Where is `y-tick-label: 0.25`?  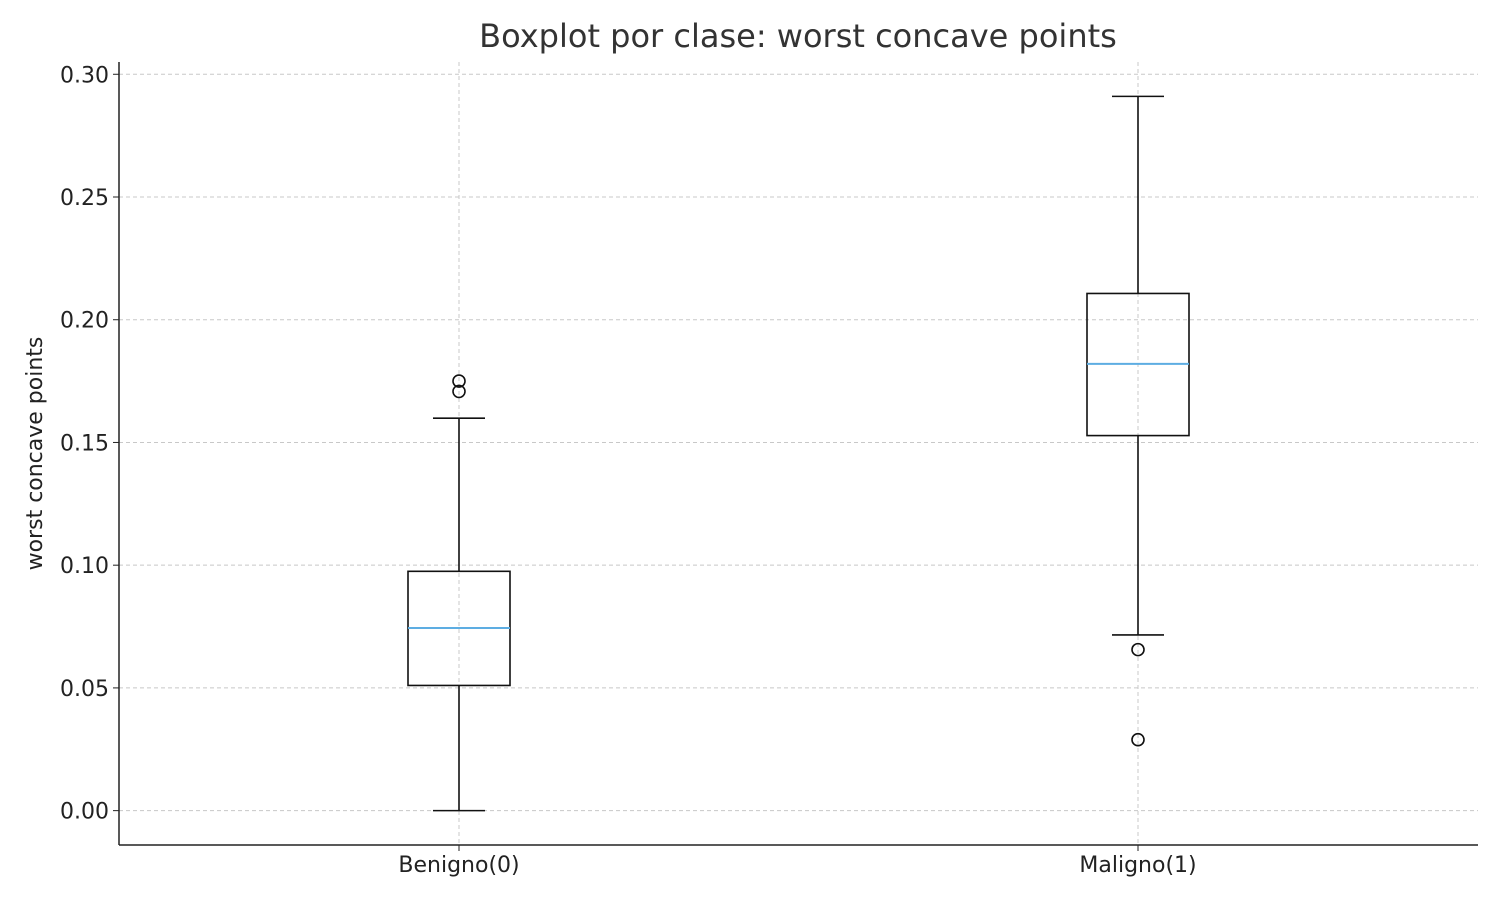
y-tick-label: 0.25 is located at coordinates (84, 198).